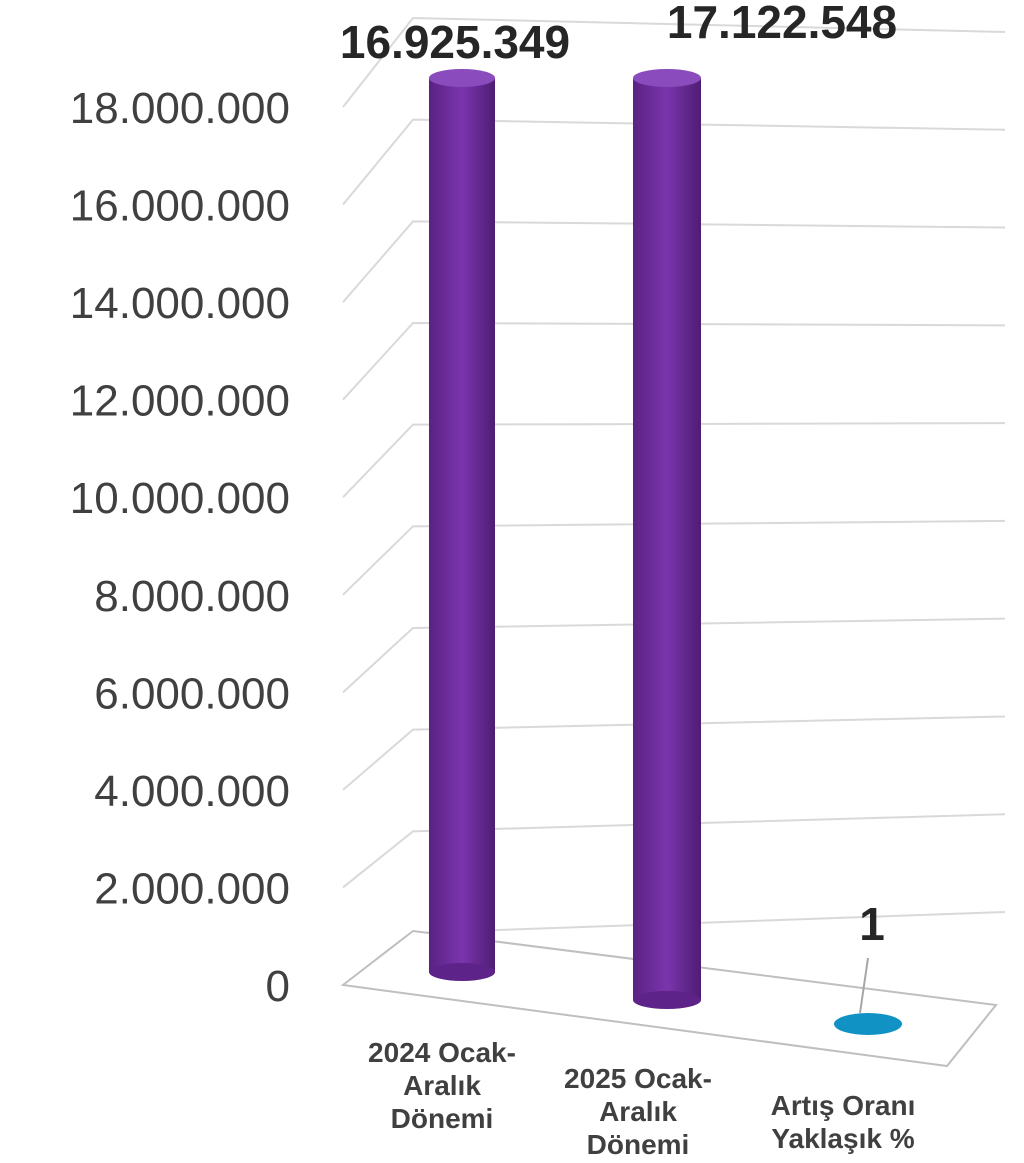  Describe the element at coordinates (180, 401) in the screenshot. I see `y-tick-label: 12.000.000` at that location.